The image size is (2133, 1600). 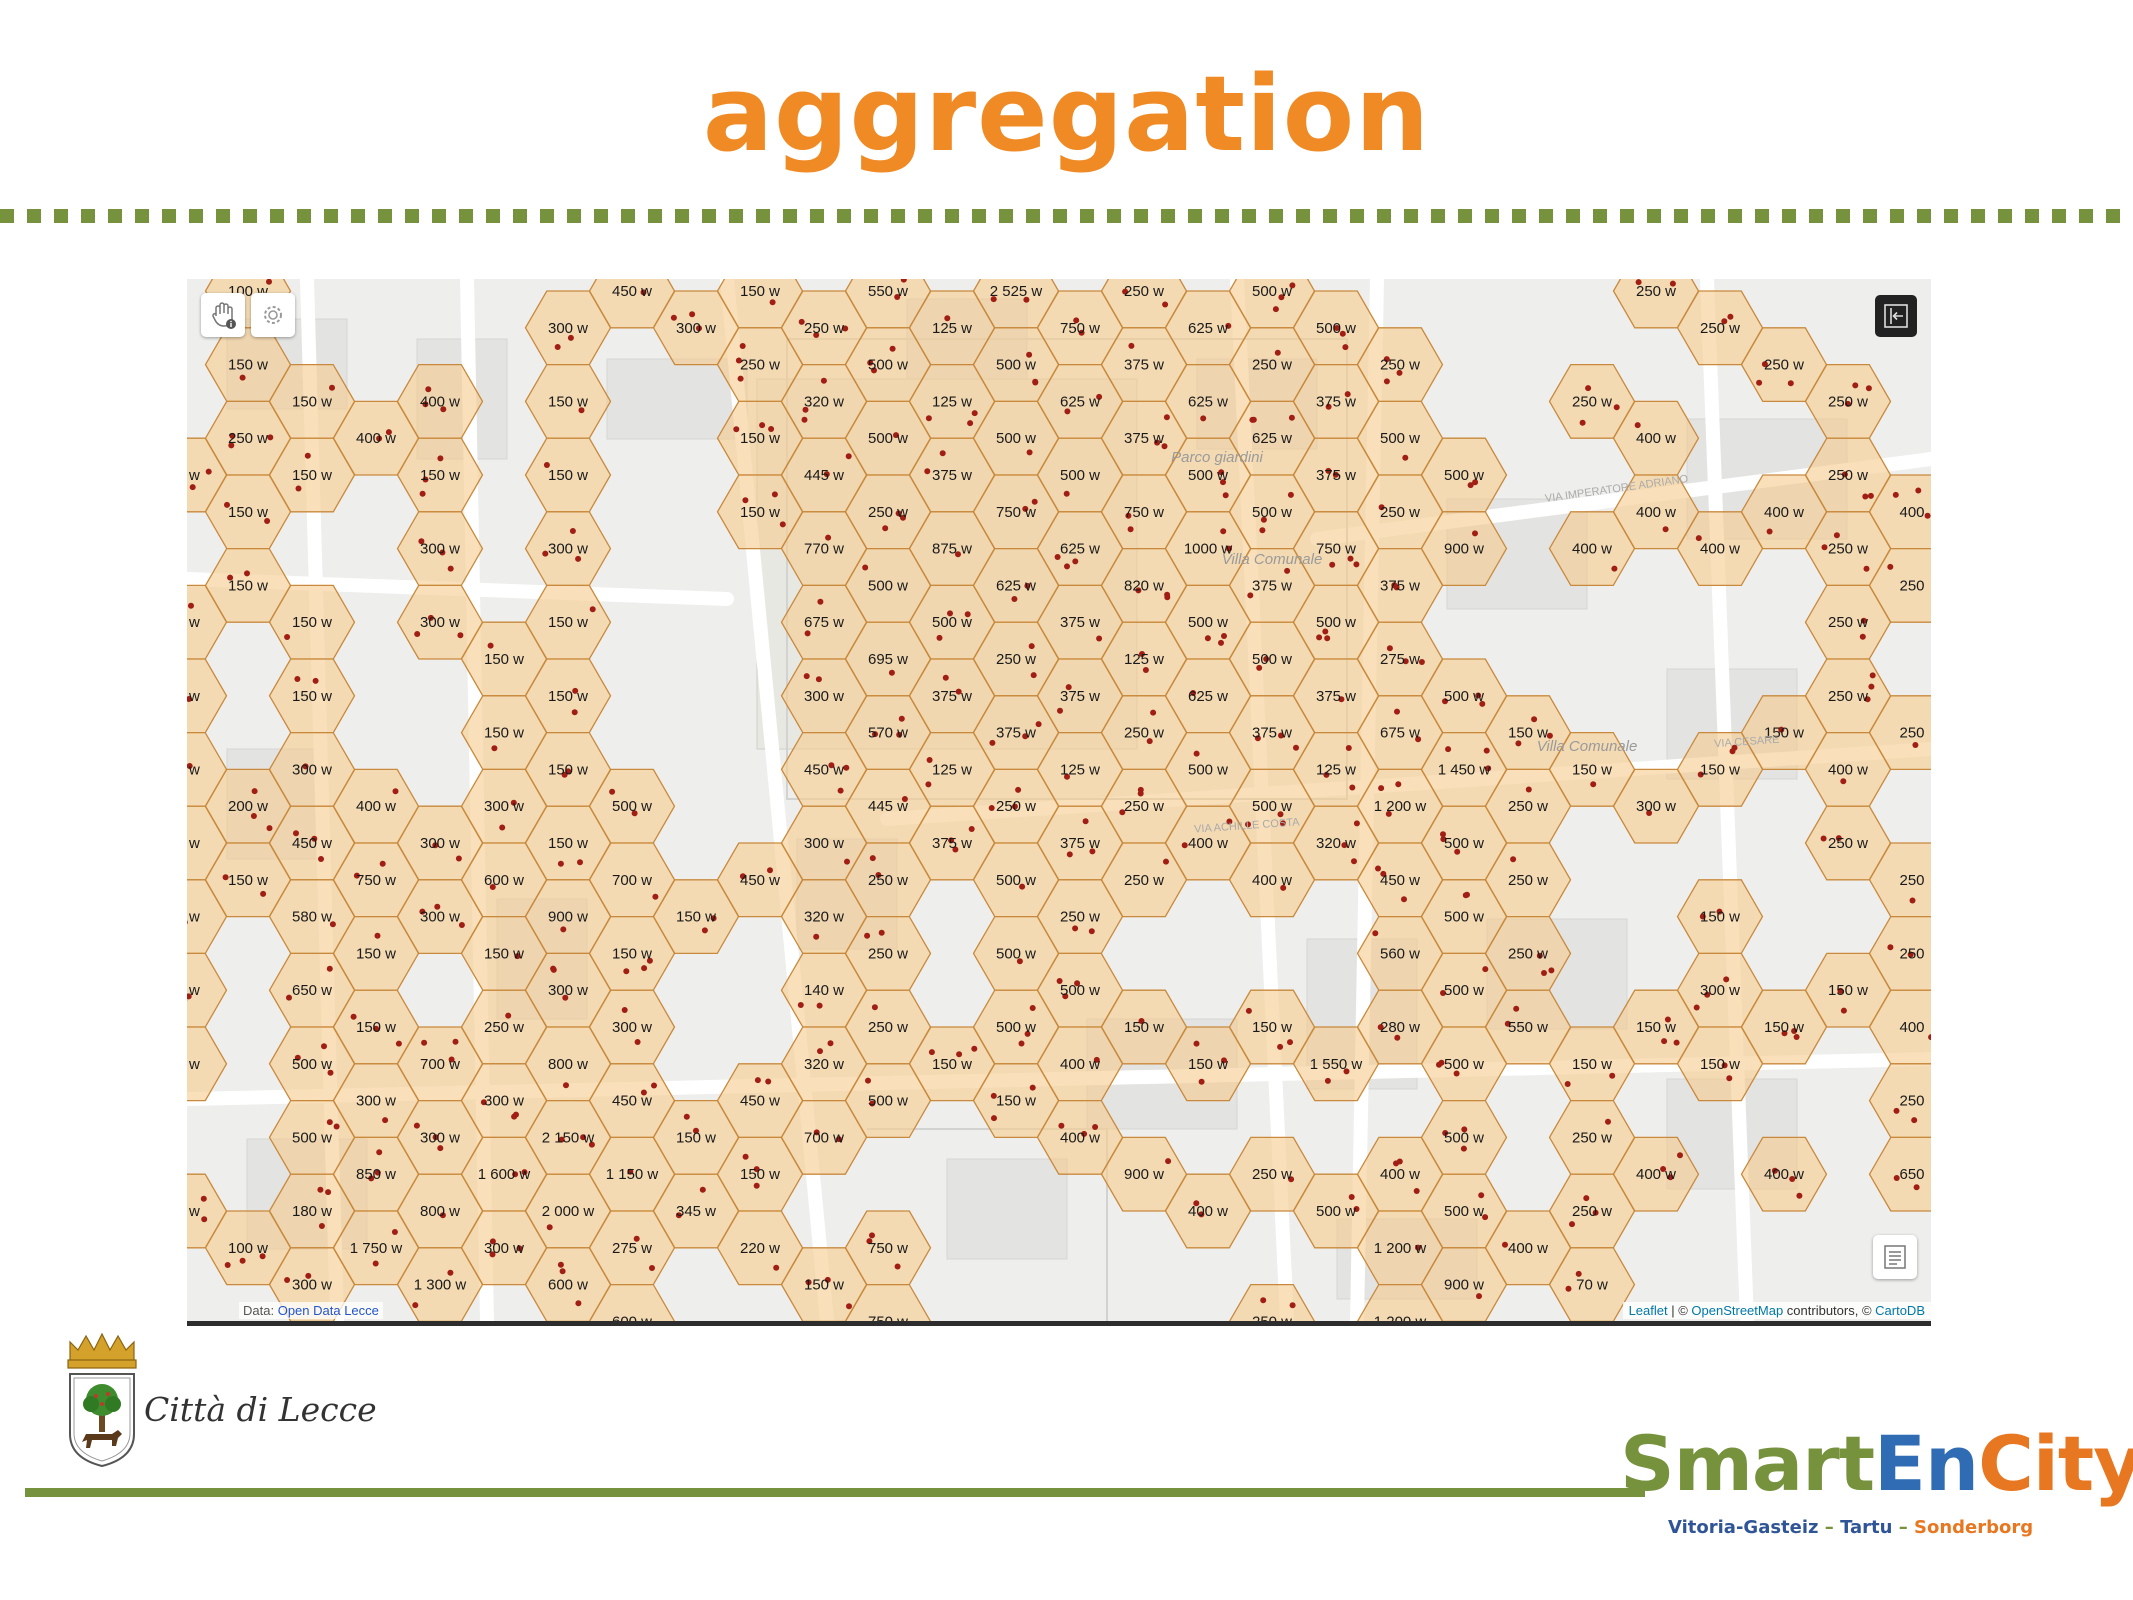 I want to click on hexbin-label: 900 w, so click(x=568, y=917).